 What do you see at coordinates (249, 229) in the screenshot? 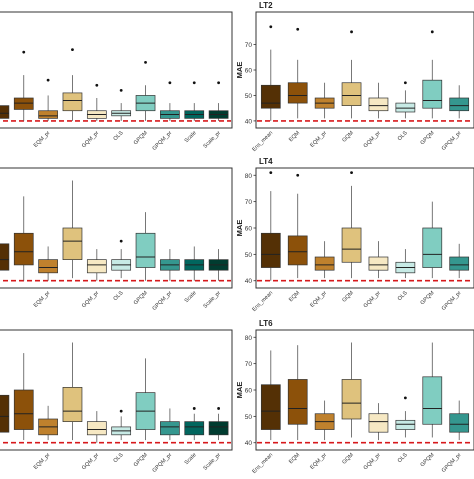
I see `y-tick-label: 60` at bounding box center [249, 229].